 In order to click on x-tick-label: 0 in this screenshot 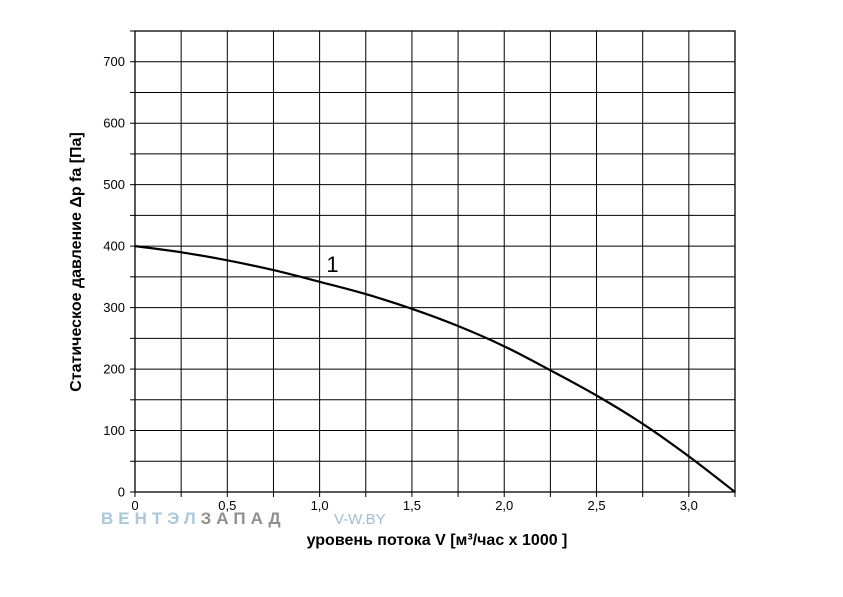, I will do `click(134, 505)`.